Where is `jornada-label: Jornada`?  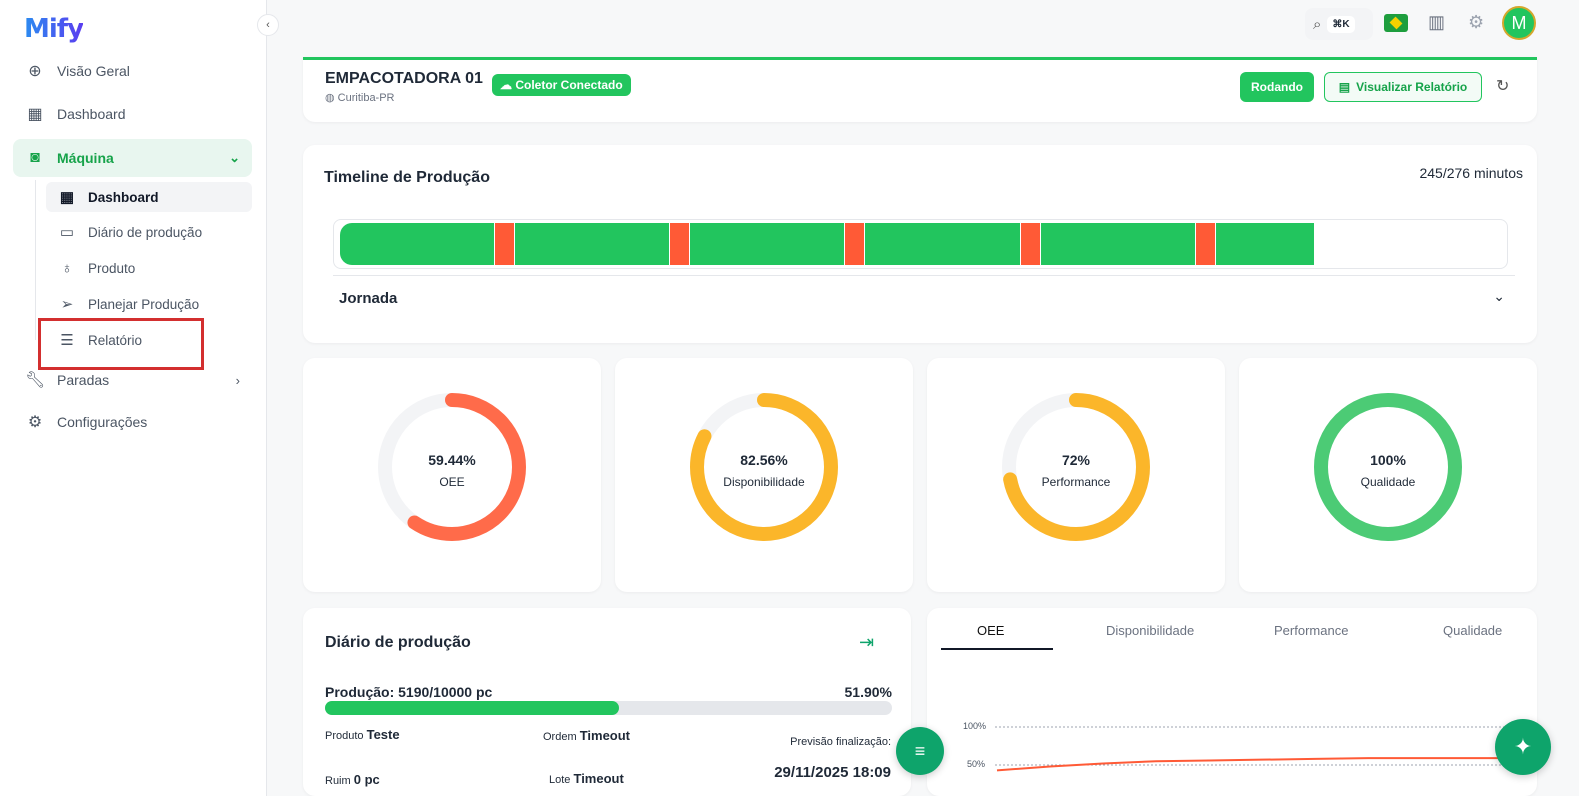 jornada-label: Jornada is located at coordinates (368, 298).